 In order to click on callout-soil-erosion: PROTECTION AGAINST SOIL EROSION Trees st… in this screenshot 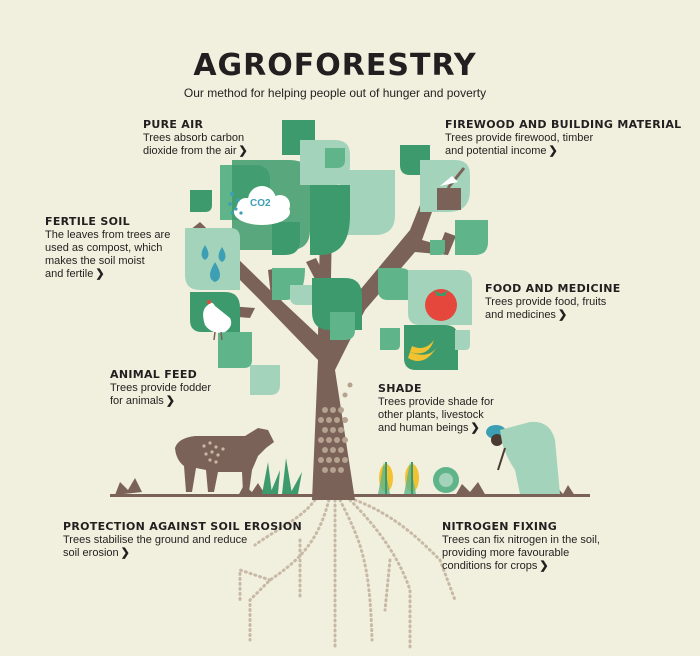, I will do `click(182, 540)`.